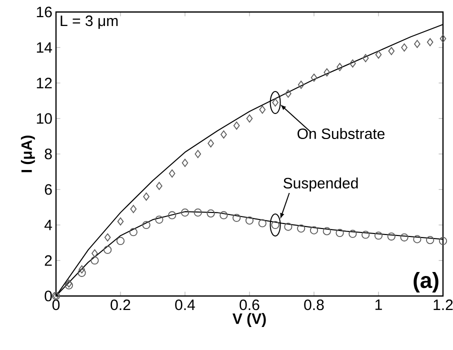  What do you see at coordinates (314, 305) in the screenshot?
I see `x-tick-label: 0.8` at bounding box center [314, 305].